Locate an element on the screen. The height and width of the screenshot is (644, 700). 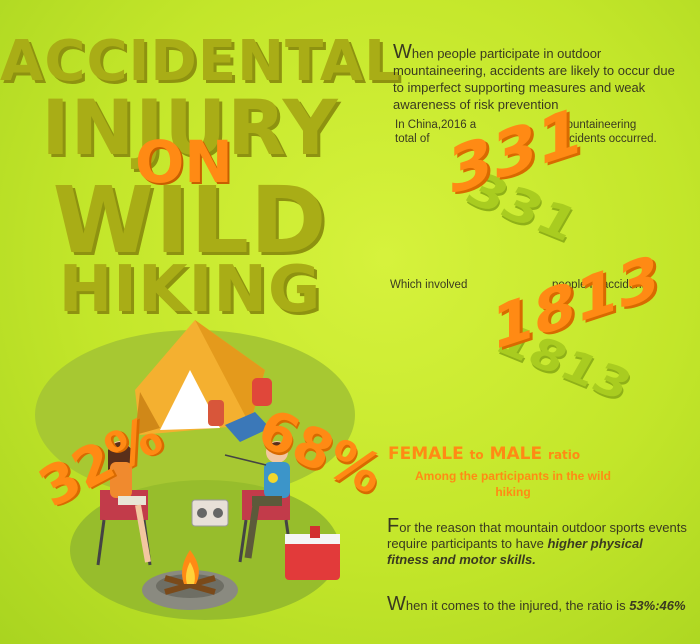
man-camper-icon is located at coordinates (259, 502).